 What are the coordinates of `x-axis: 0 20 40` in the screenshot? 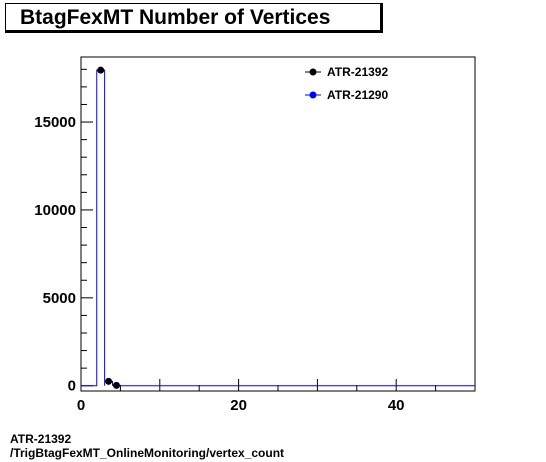 It's located at (276, 396).